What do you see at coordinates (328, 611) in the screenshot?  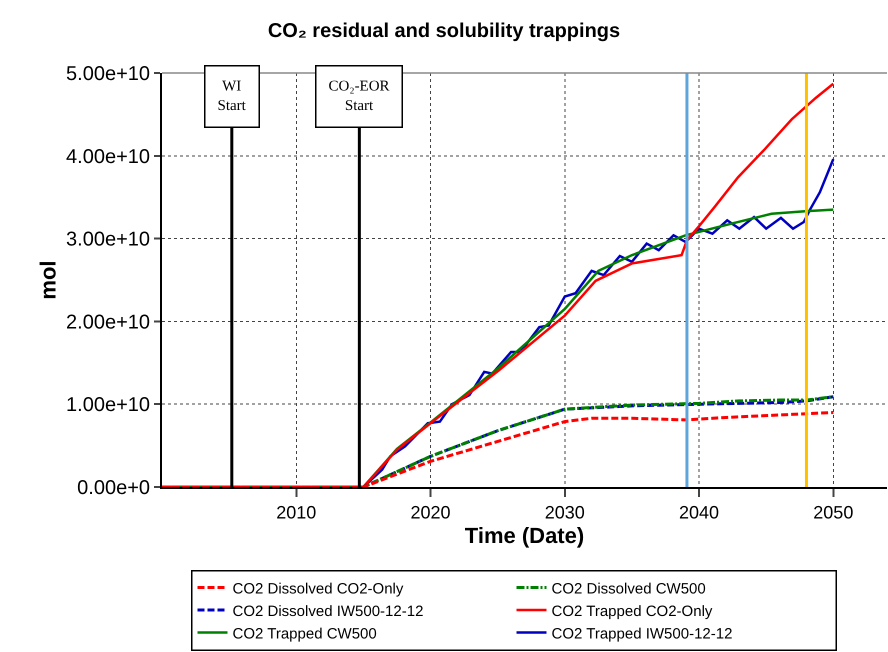 I see `legend-label: CO2 Dissolved IW500-12-12` at bounding box center [328, 611].